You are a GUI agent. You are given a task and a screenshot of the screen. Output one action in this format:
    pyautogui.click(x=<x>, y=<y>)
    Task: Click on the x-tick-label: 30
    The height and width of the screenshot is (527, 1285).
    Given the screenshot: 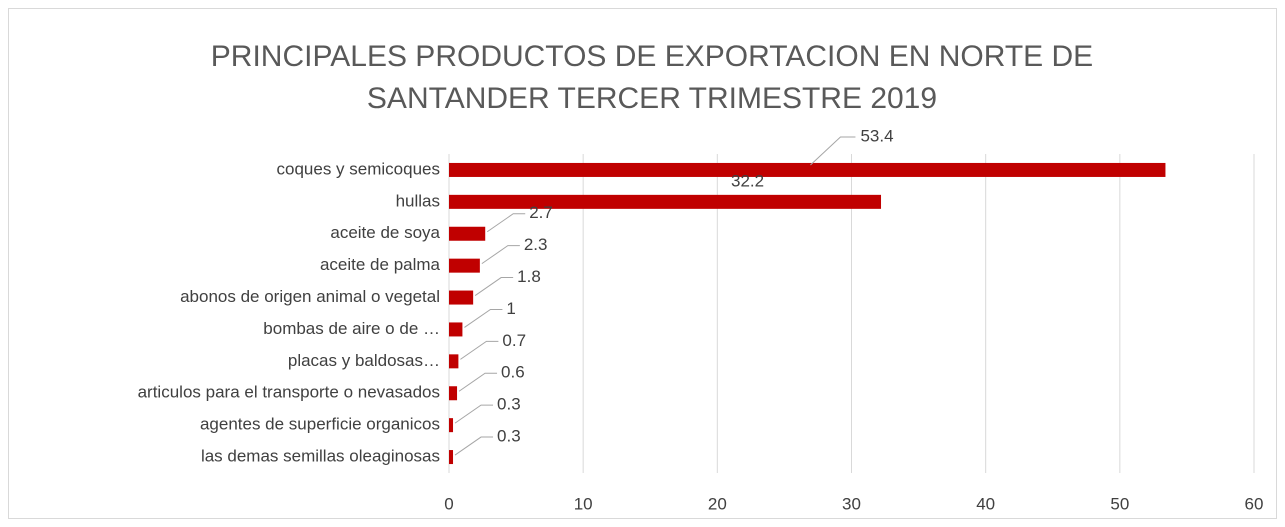 What is the action you would take?
    pyautogui.click(x=851, y=503)
    